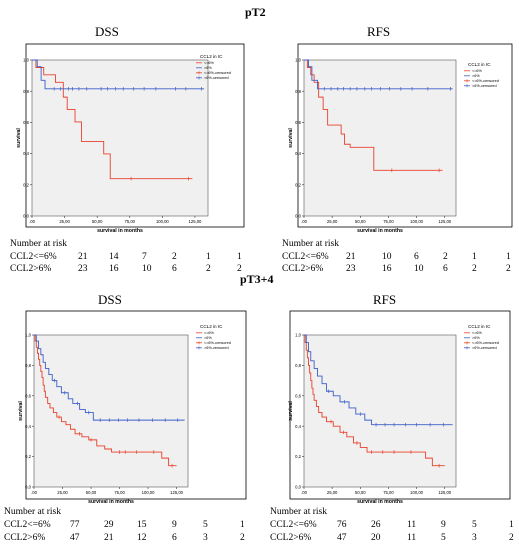 Image resolution: width=519 pixels, height=550 pixels. Describe the element at coordinates (130, 270) in the screenshot. I see `risk-row-pt2-dss-gt6: CCL2>6% 23 16 10 6 2 2` at that location.